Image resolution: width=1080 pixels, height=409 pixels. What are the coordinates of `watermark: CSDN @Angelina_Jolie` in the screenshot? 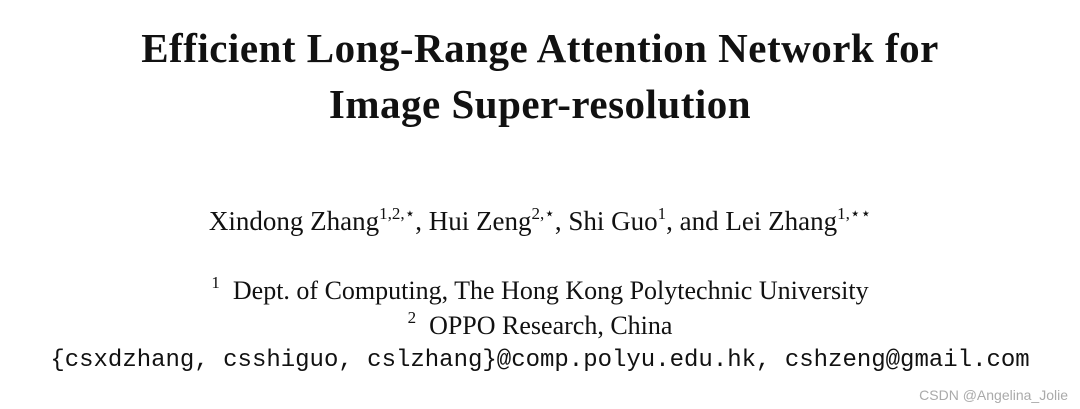 It's located at (993, 395).